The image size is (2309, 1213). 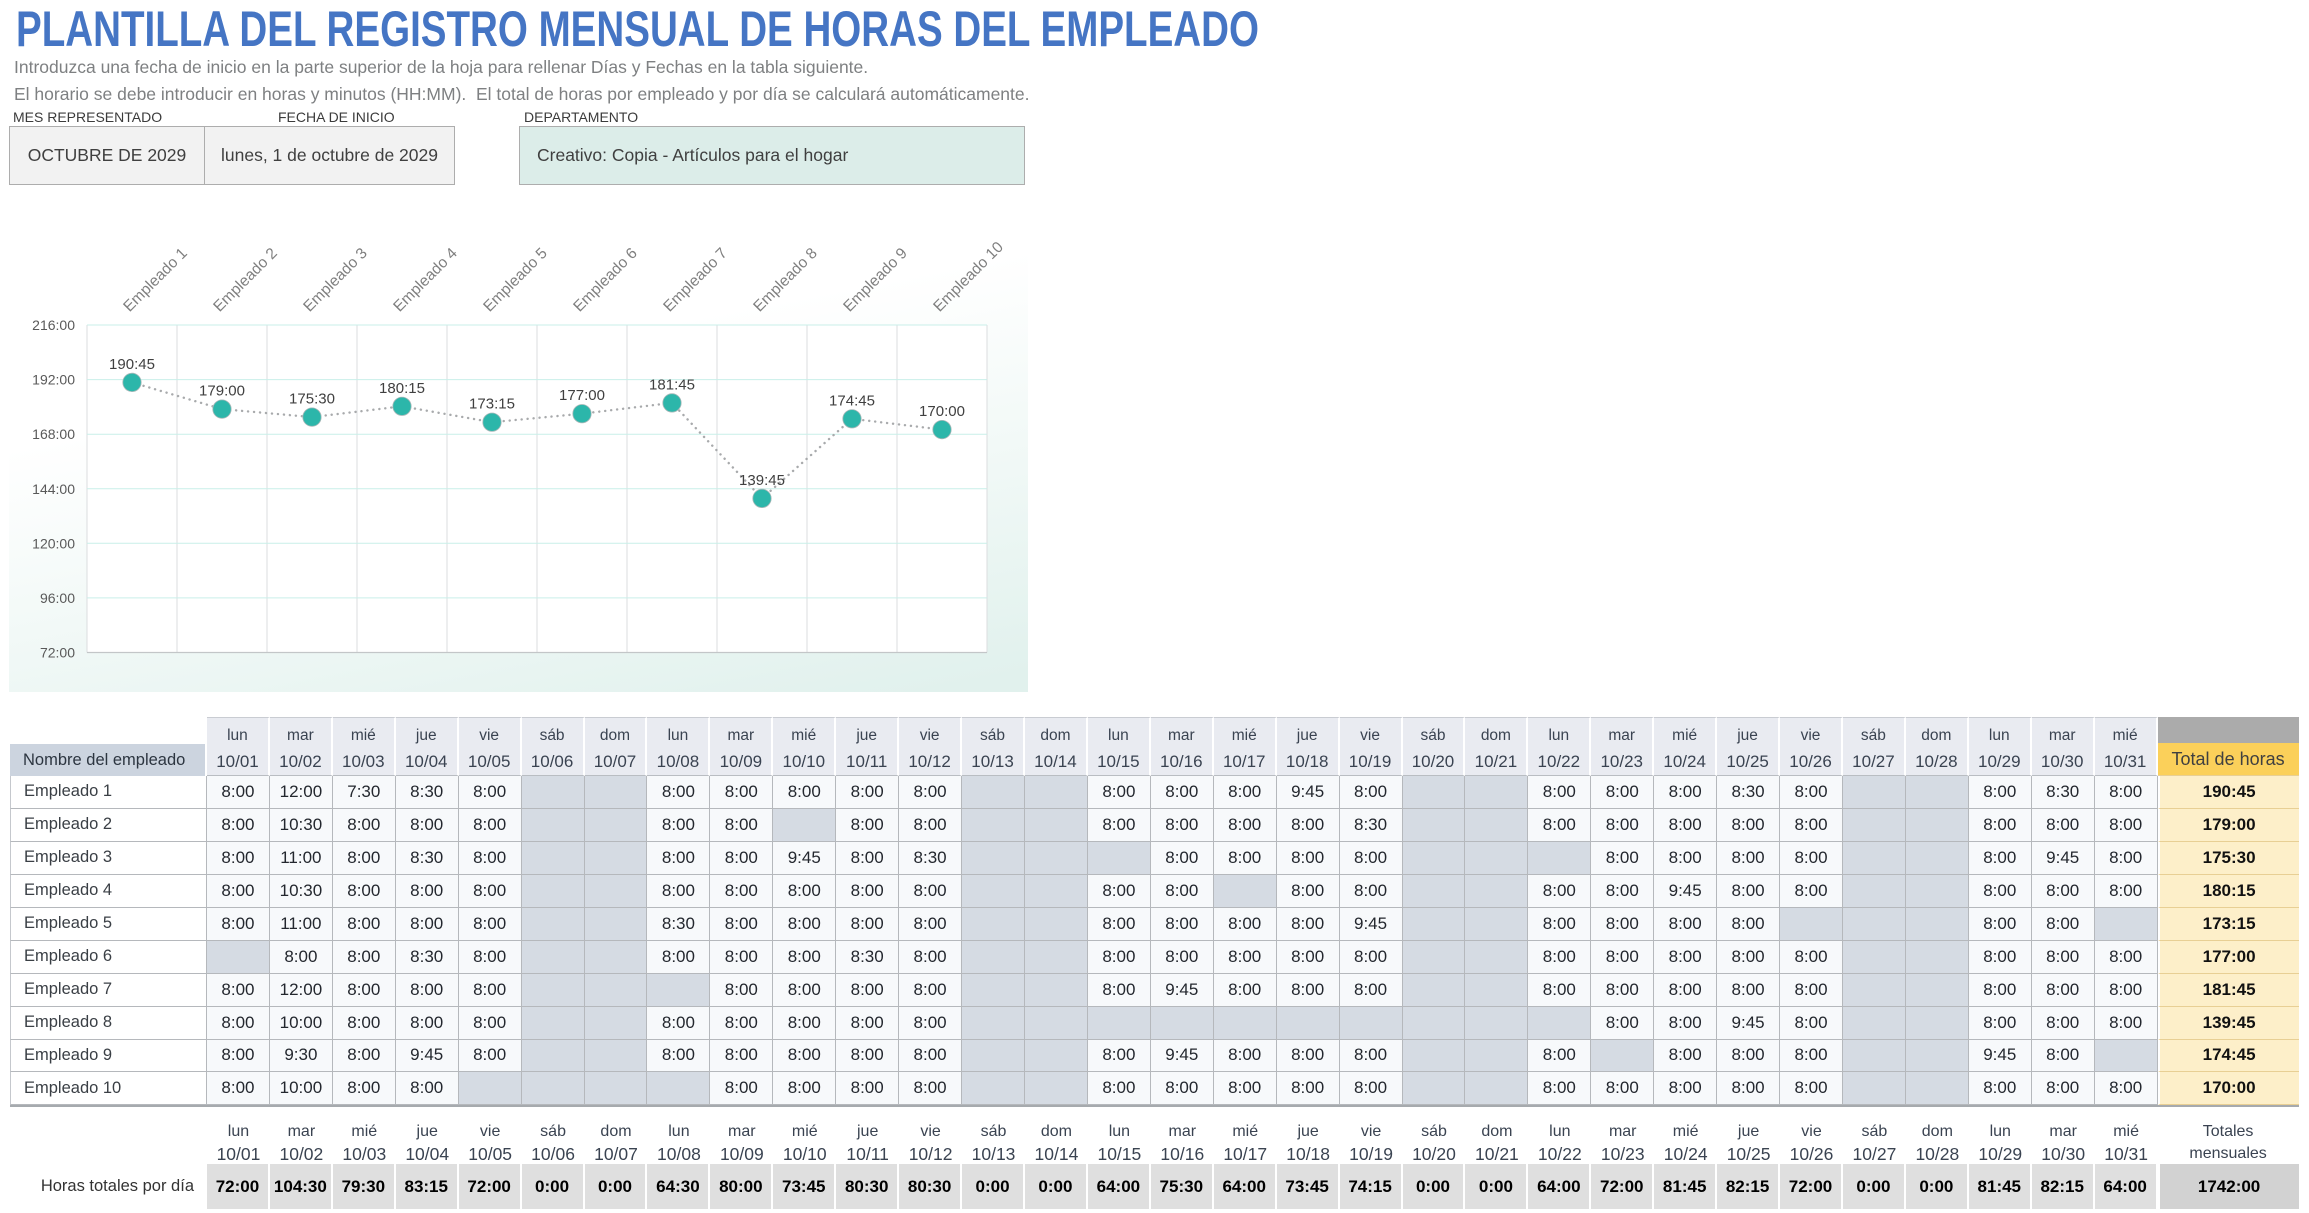 I want to click on svg-text: 174:45, so click(x=852, y=400).